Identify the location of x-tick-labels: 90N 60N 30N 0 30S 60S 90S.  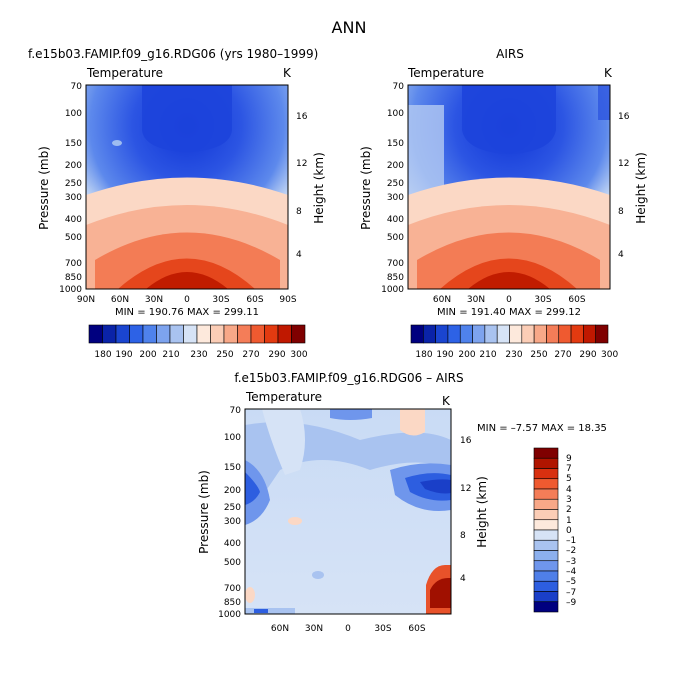
(187, 300).